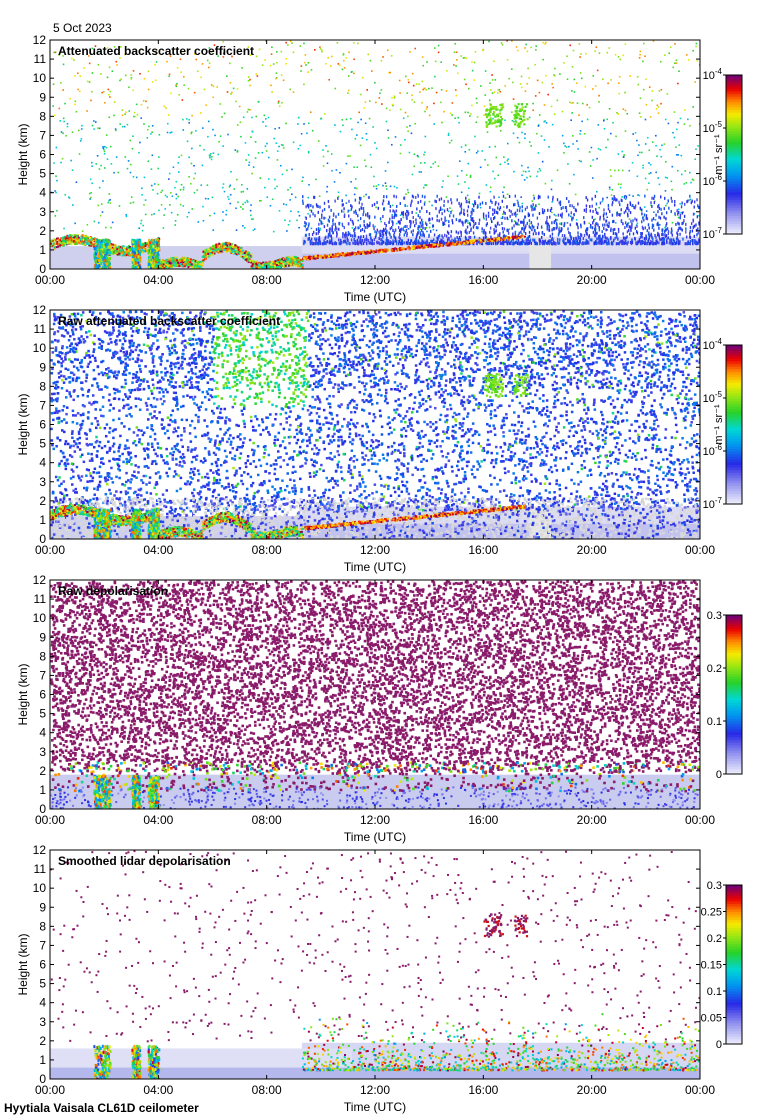 The image size is (780, 1120). What do you see at coordinates (169, 321) in the screenshot?
I see `panel-title: Raw attenuated backscatter coefficient` at bounding box center [169, 321].